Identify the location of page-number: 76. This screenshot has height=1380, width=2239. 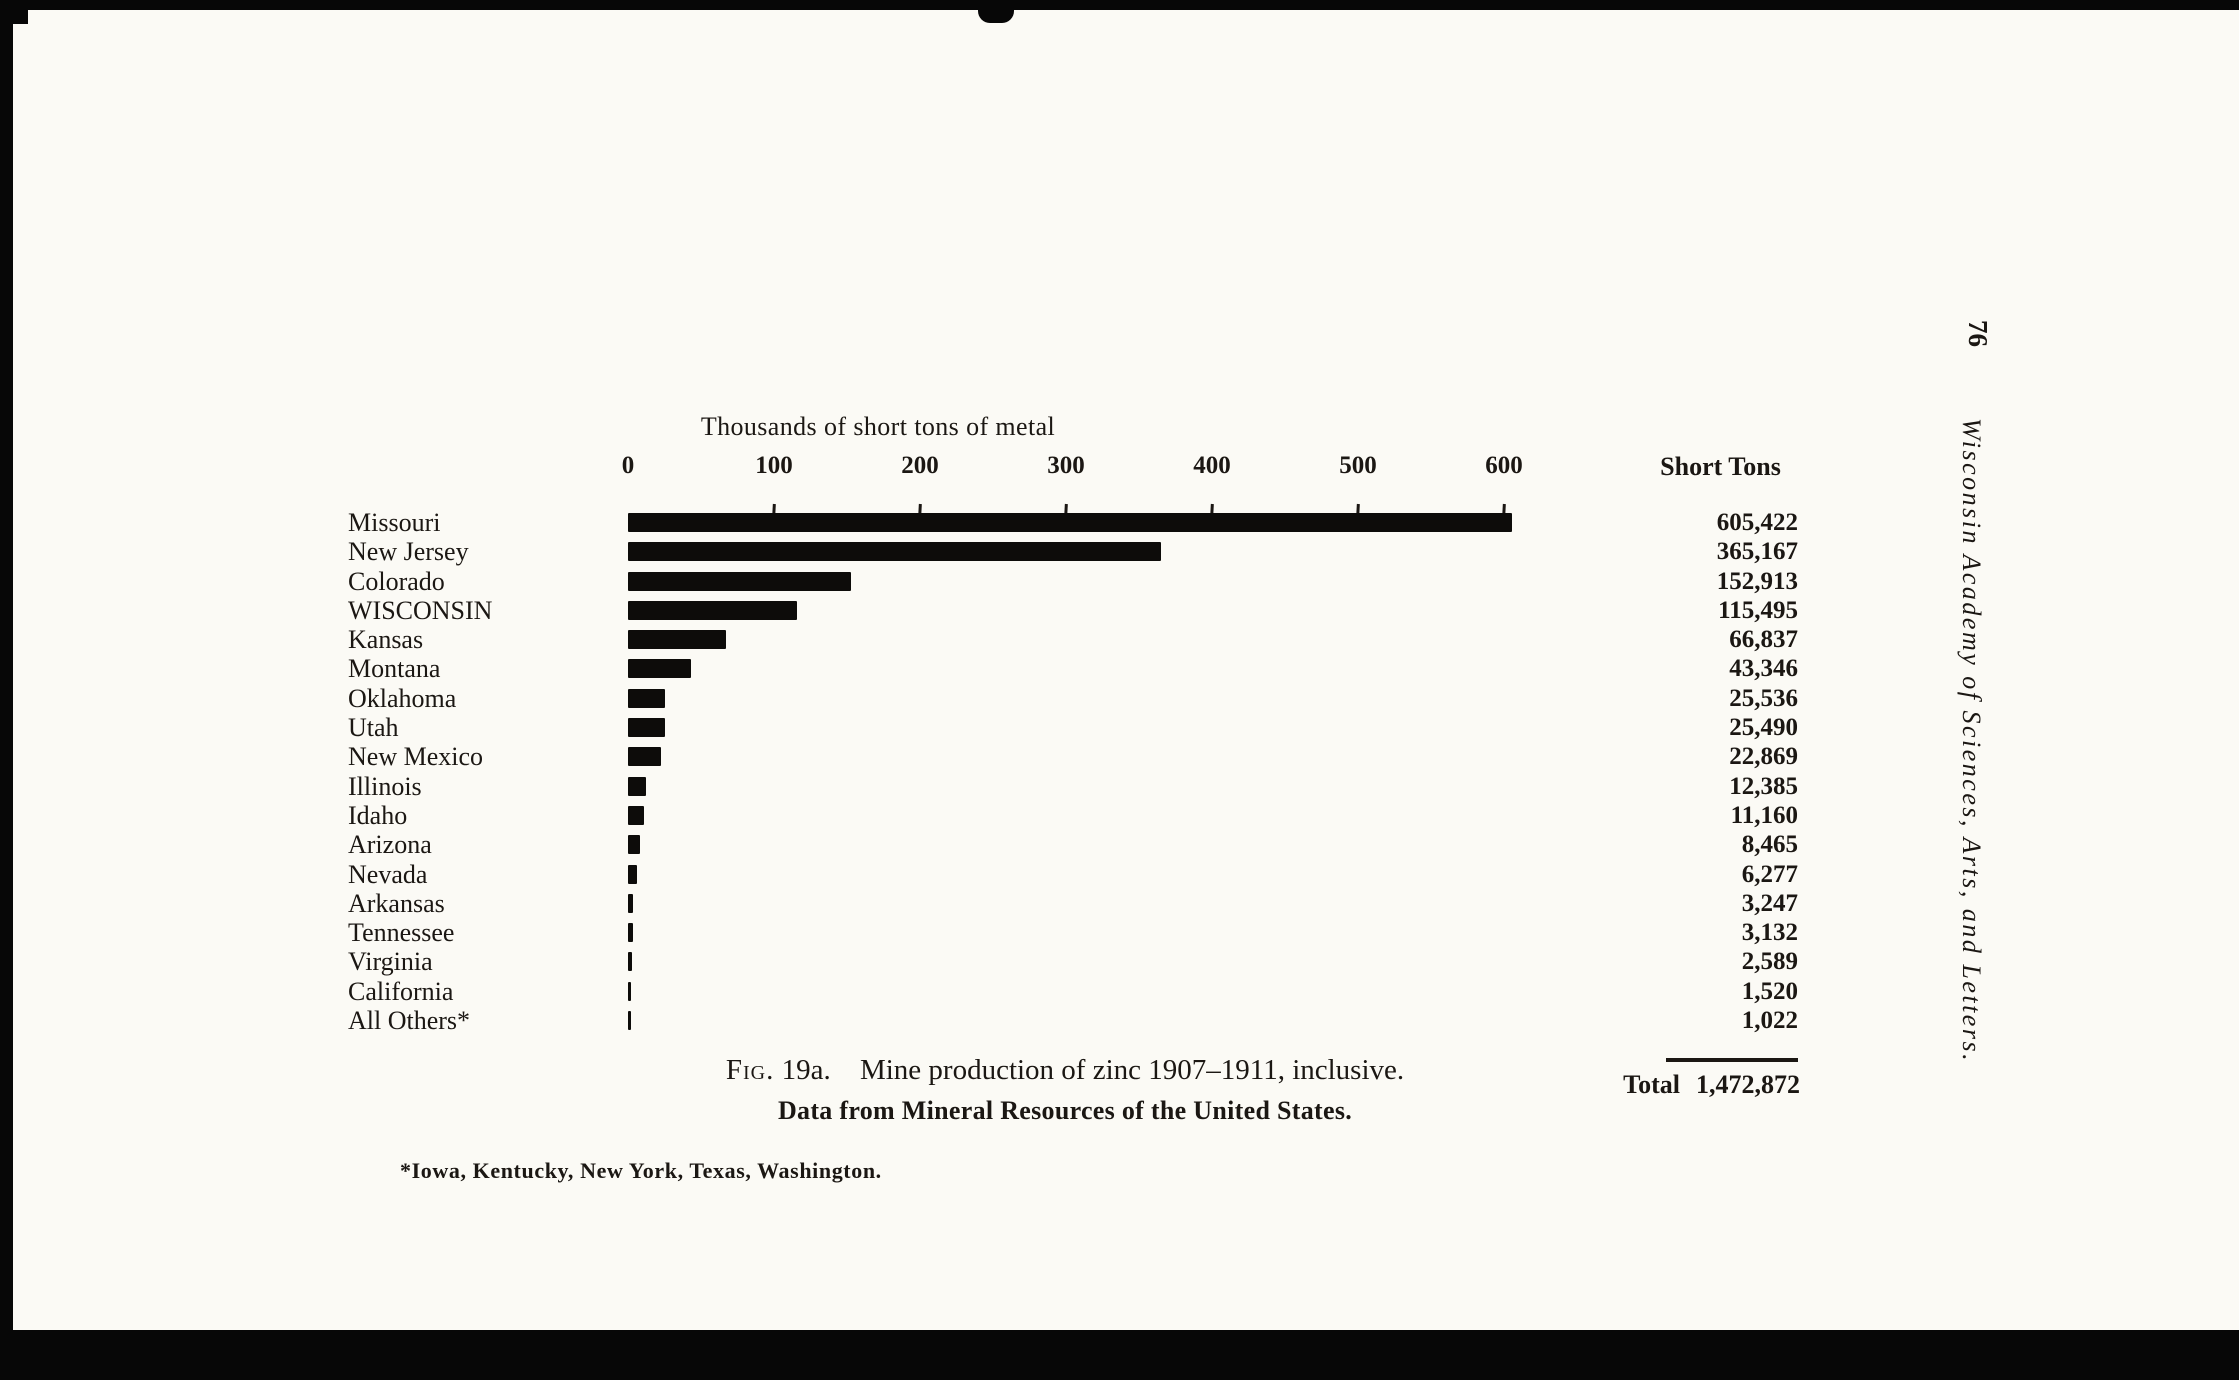
(1978, 333).